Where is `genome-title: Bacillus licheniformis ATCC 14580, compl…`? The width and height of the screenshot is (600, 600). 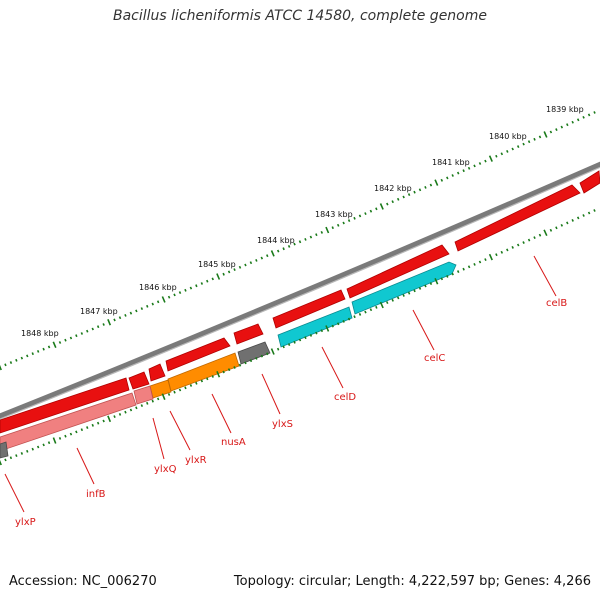 genome-title: Bacillus licheniformis ATCC 14580, compl… is located at coordinates (300, 16).